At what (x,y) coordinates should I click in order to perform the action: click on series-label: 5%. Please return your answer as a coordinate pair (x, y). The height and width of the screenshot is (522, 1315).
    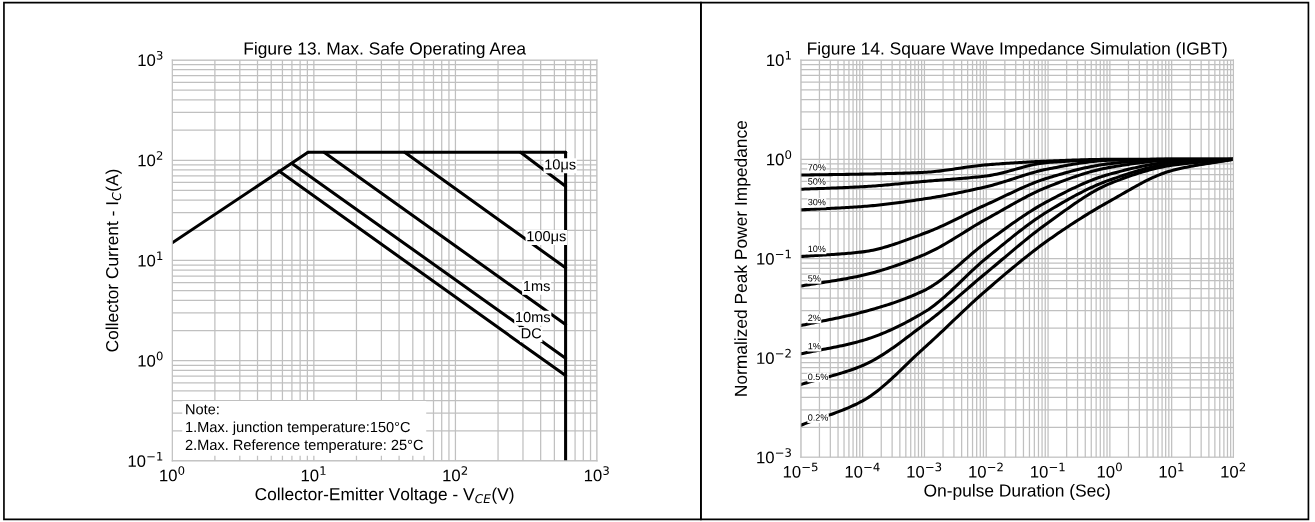
    Looking at the image, I should click on (814, 278).